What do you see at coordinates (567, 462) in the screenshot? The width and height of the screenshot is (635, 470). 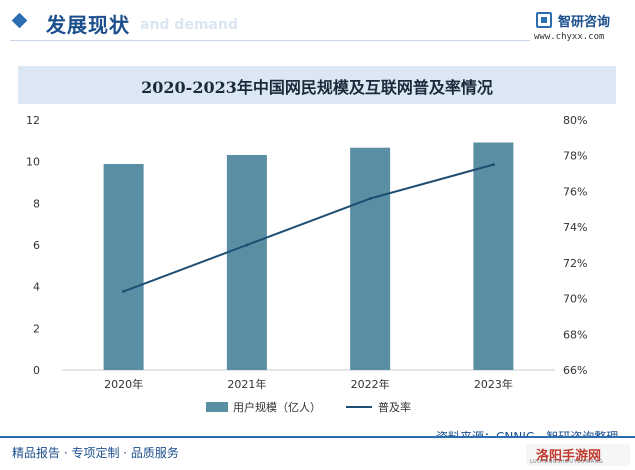 I see `site-badge-subtitle: LUOYANGSHOUYOUWANG` at bounding box center [567, 462].